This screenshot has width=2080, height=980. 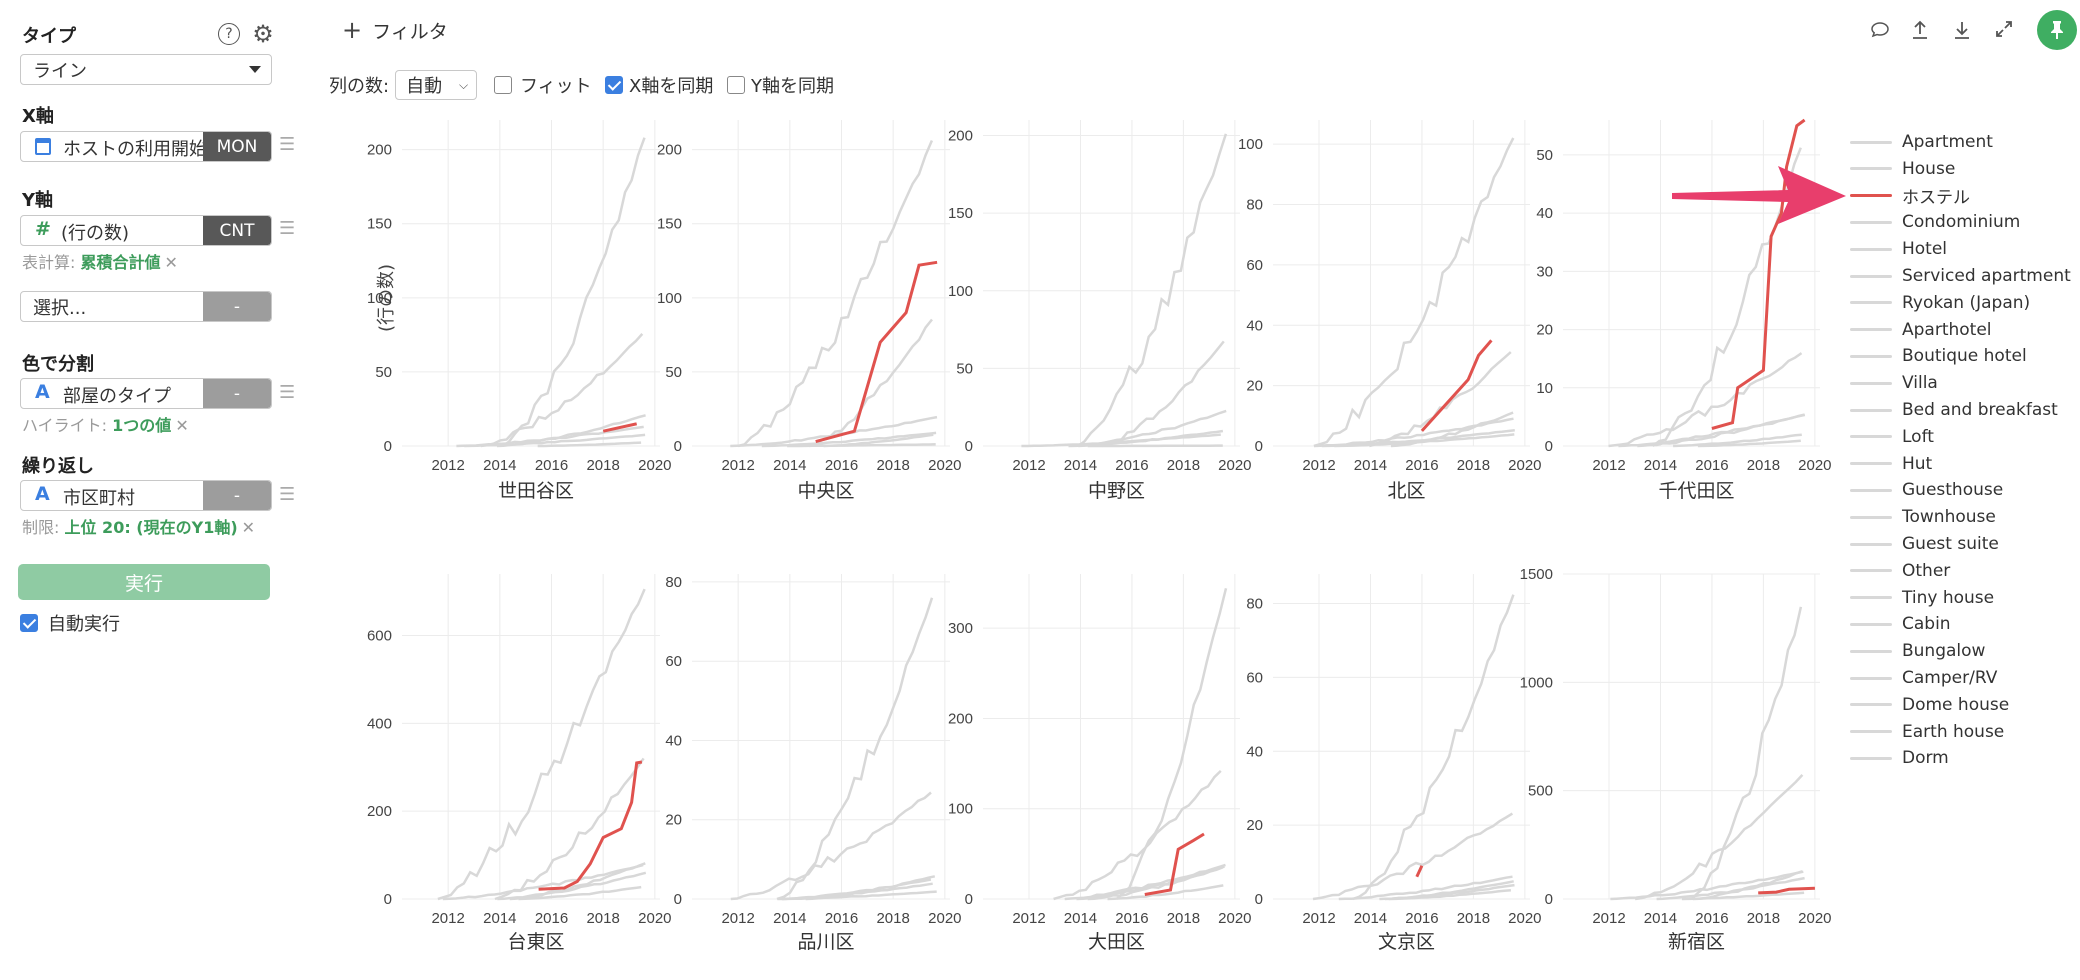 I want to click on extra-select-field: 選択... -, so click(x=146, y=306).